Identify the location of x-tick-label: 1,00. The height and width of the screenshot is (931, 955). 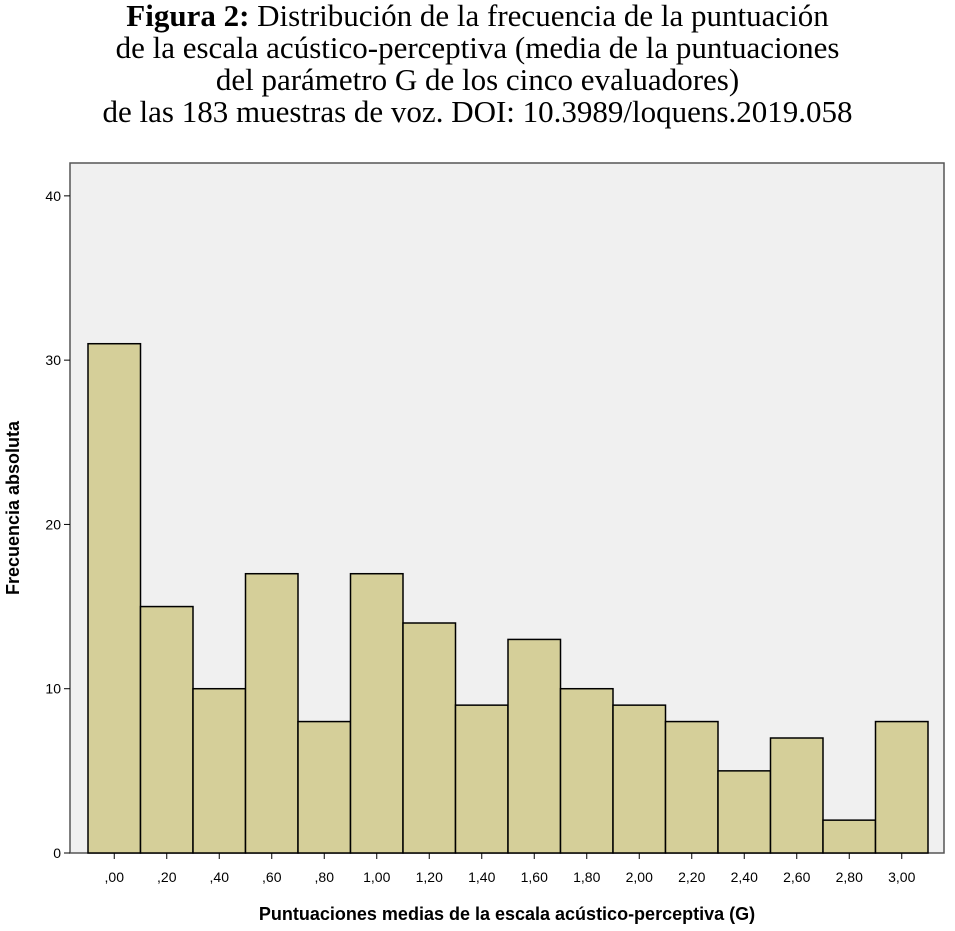
(376, 877).